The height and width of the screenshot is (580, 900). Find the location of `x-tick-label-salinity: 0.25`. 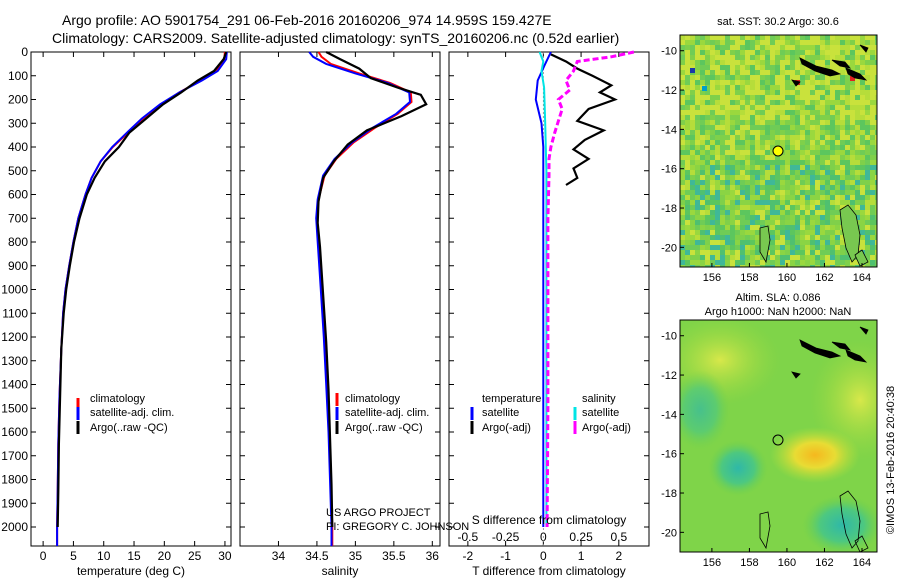

x-tick-label-salinity: 0.25 is located at coordinates (581, 537).